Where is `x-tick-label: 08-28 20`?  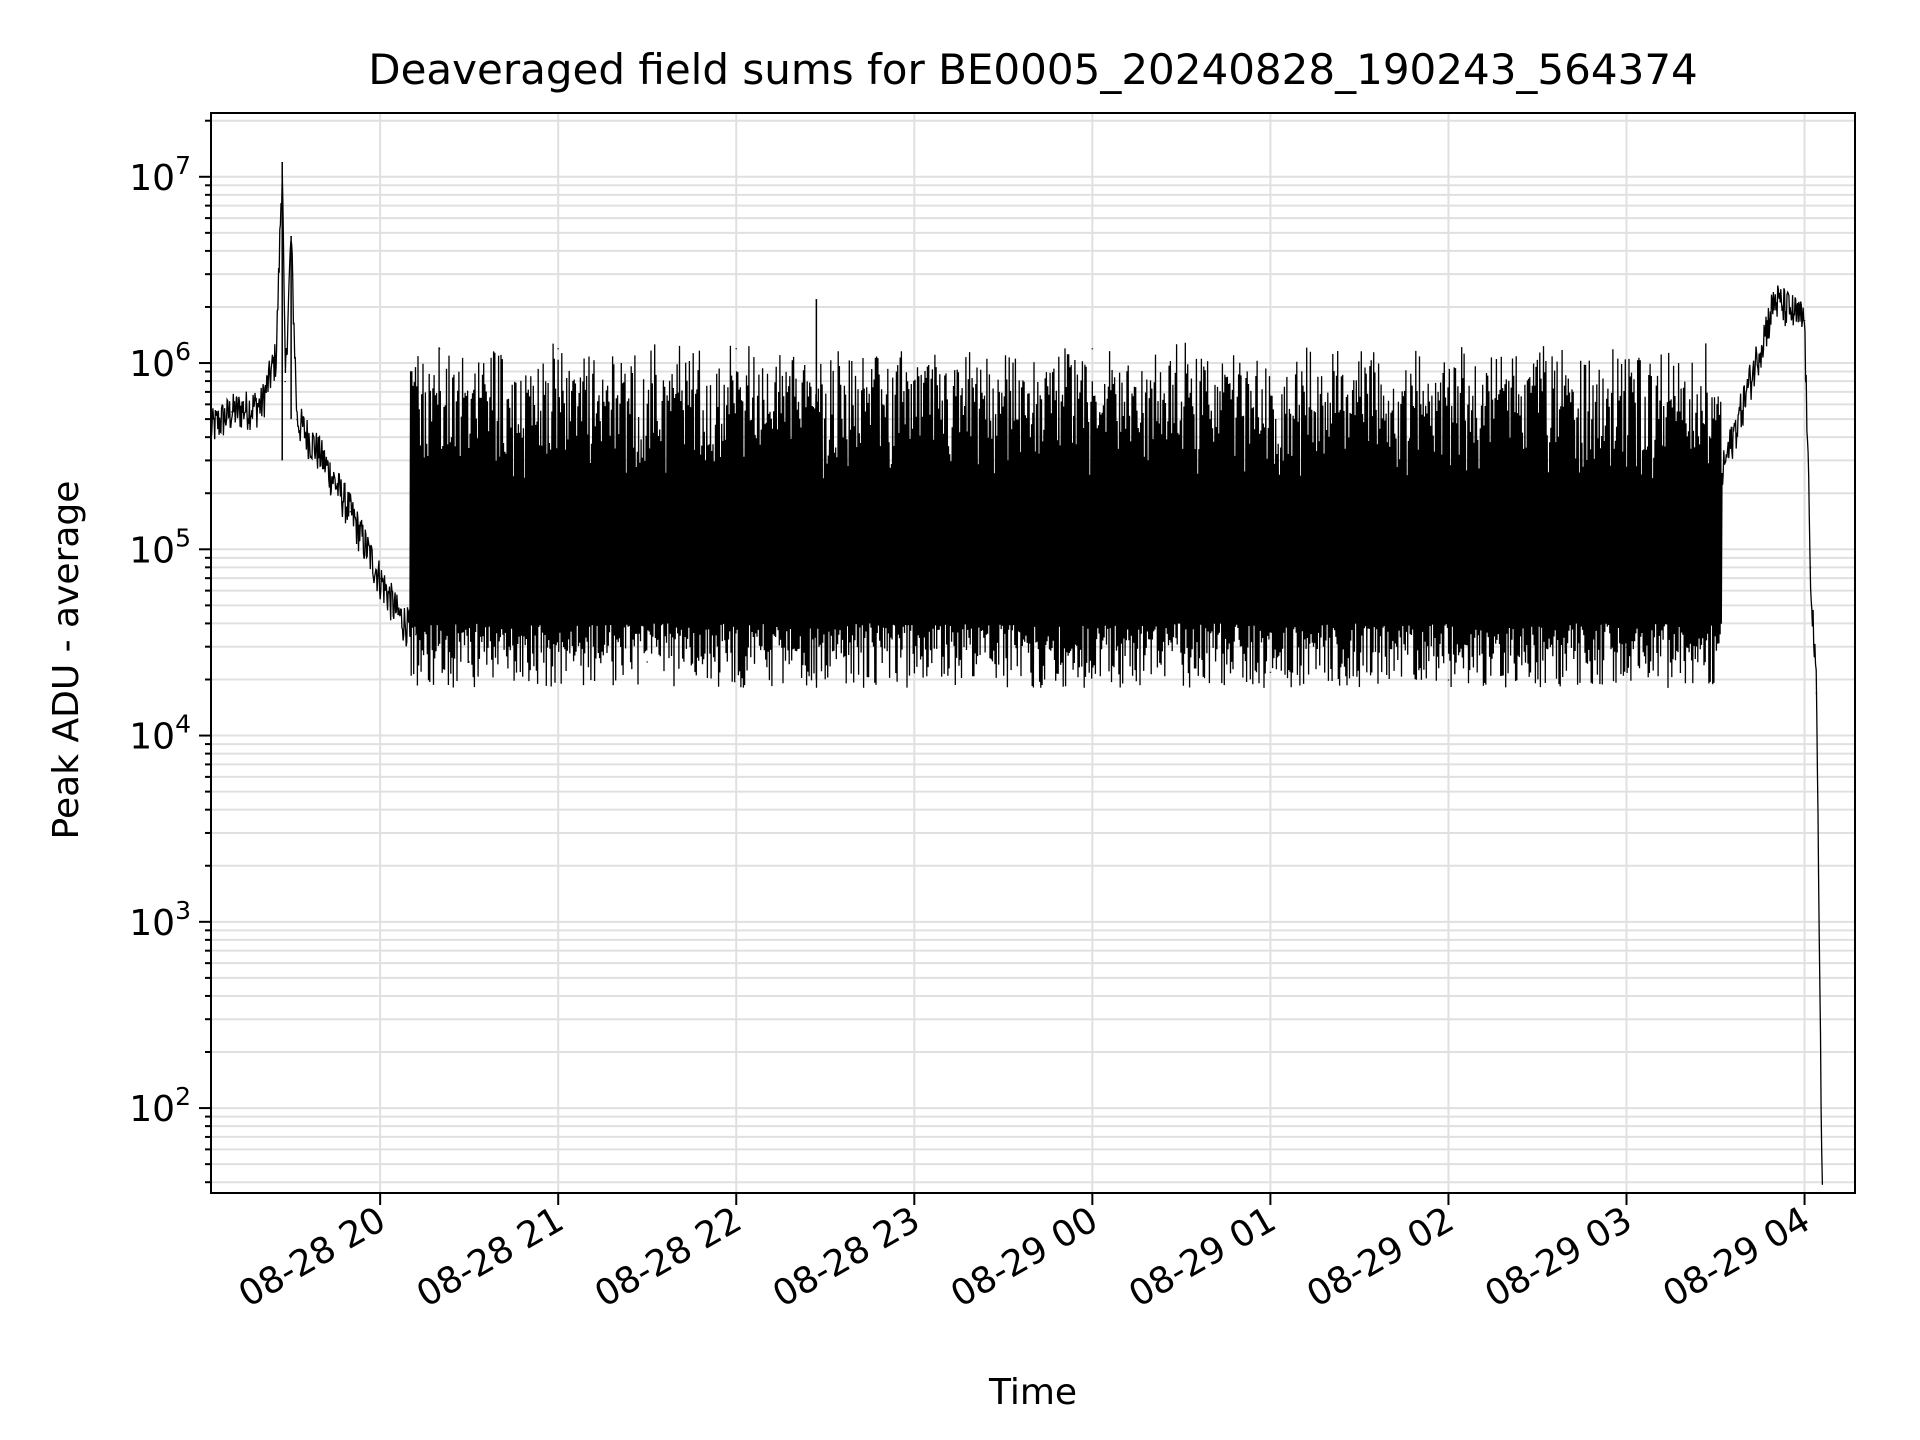
x-tick-label: 08-28 20 is located at coordinates (312, 1257).